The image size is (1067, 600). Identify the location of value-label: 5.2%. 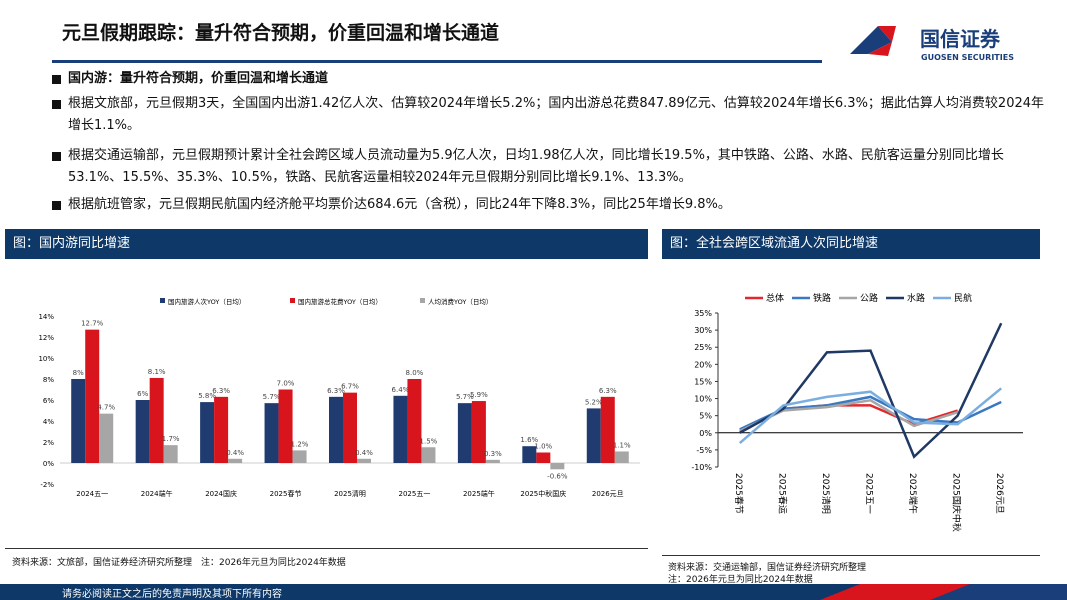
(594, 402).